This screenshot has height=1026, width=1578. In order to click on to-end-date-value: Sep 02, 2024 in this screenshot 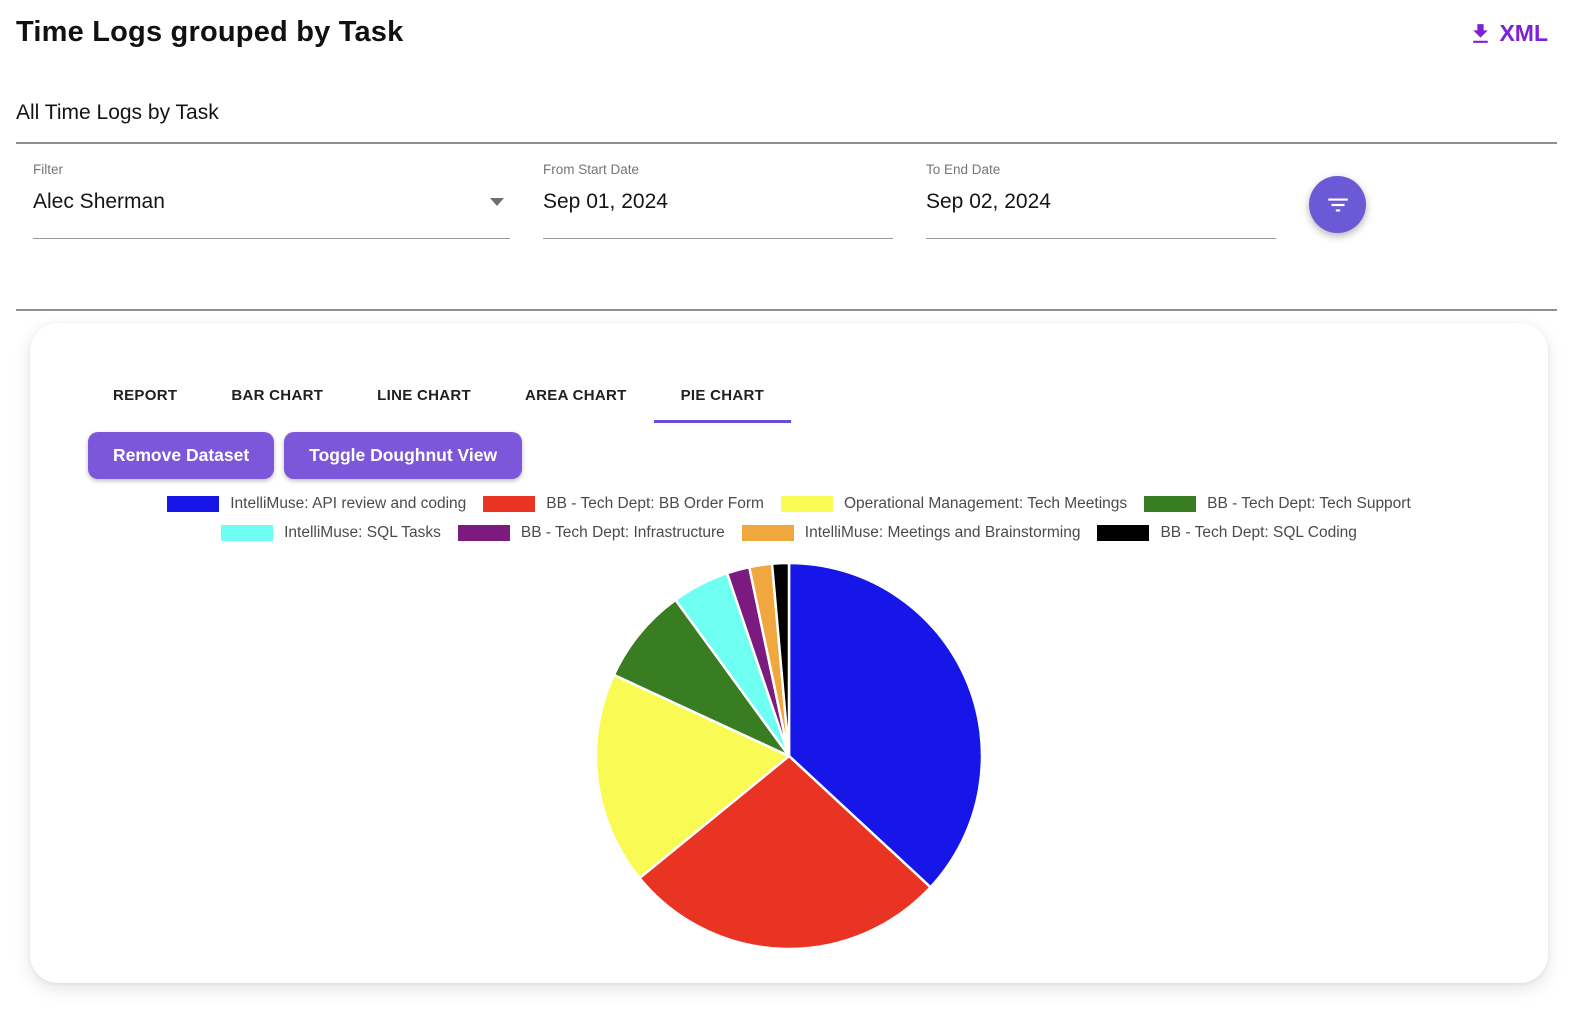, I will do `click(988, 201)`.